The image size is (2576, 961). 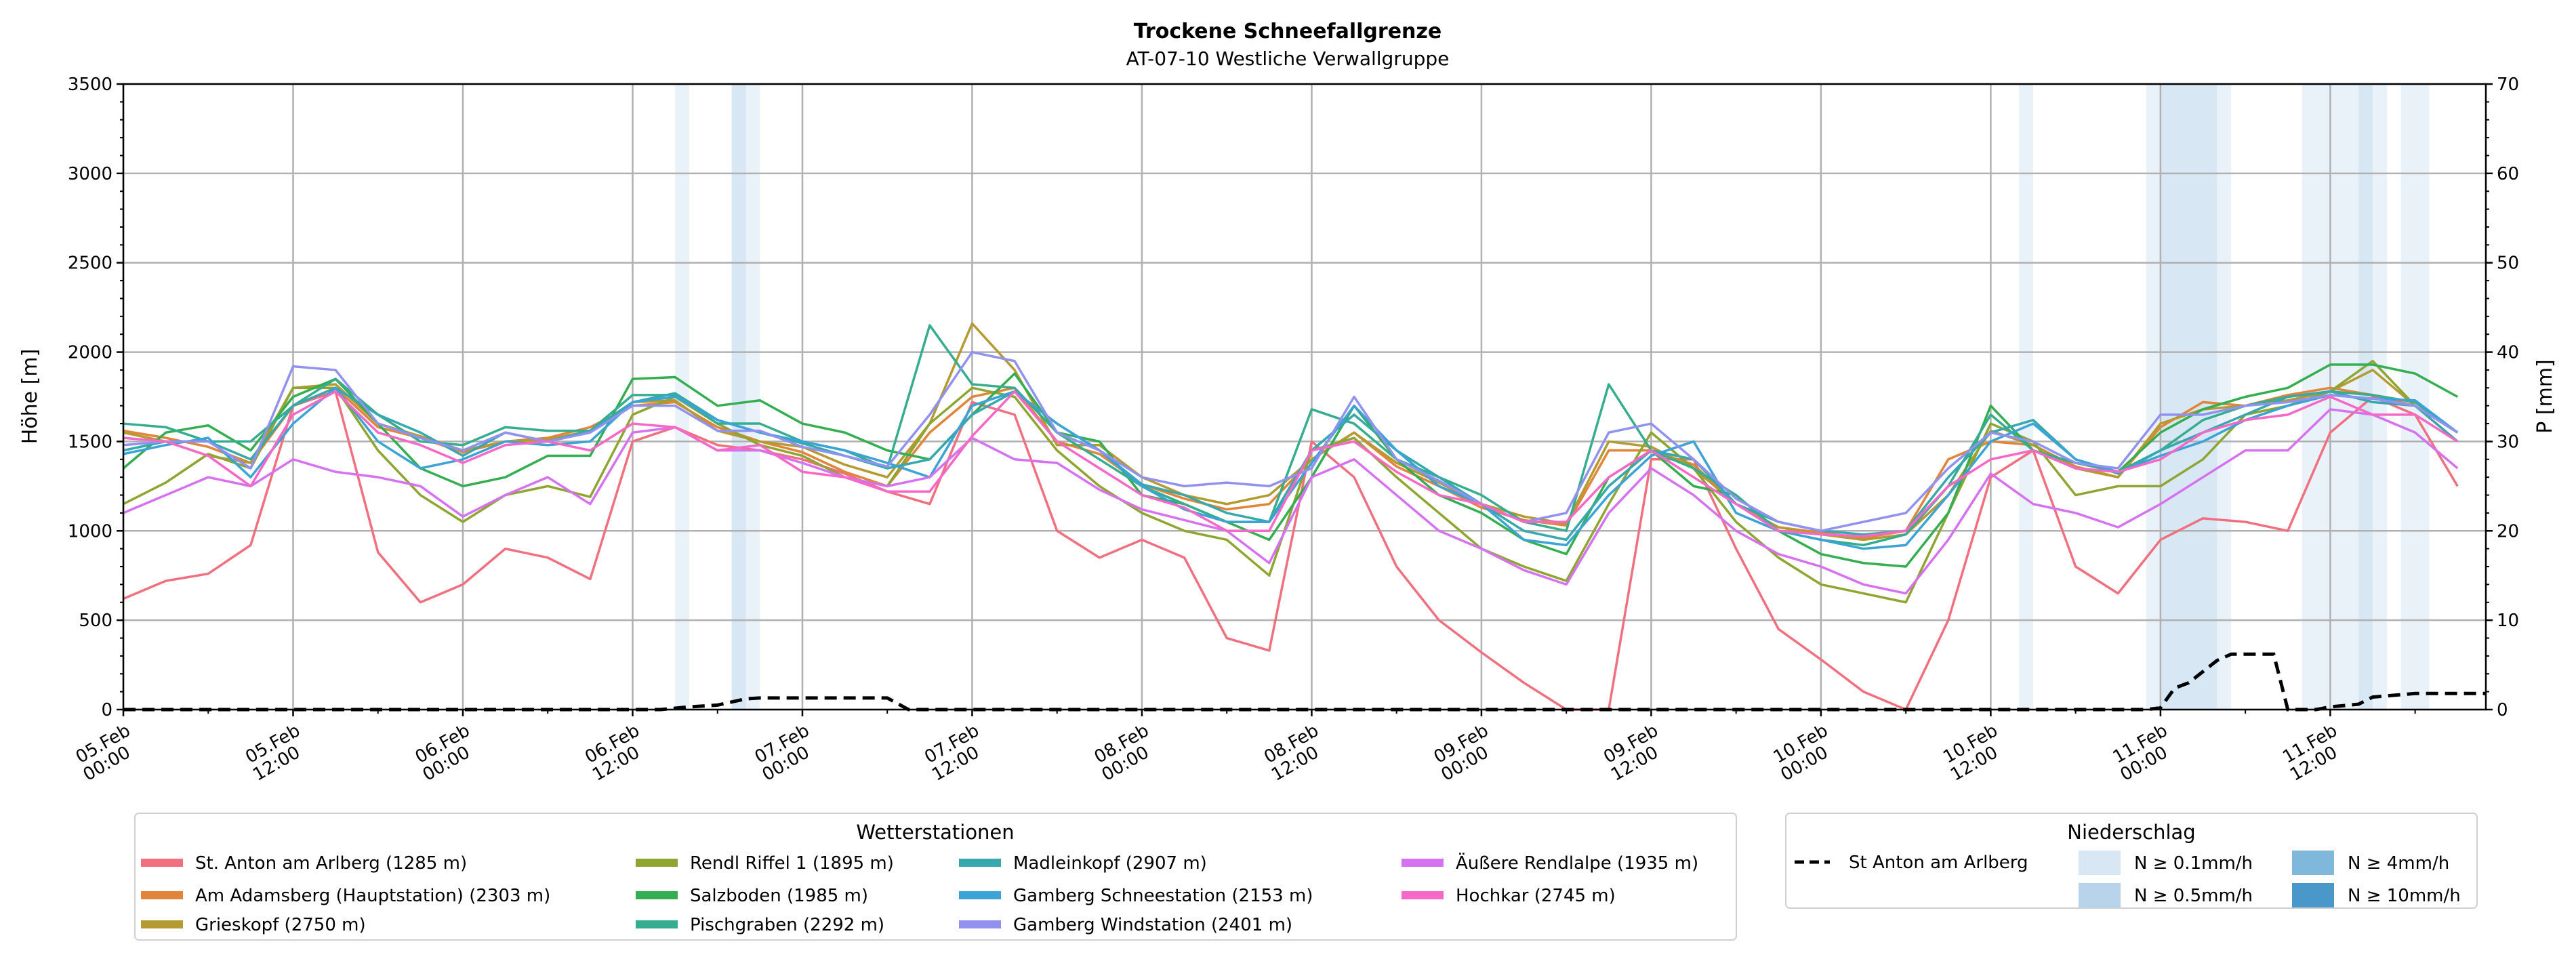 I want to click on legend-label: Äußere Rendlalpe (1935 m), so click(x=1577, y=863).